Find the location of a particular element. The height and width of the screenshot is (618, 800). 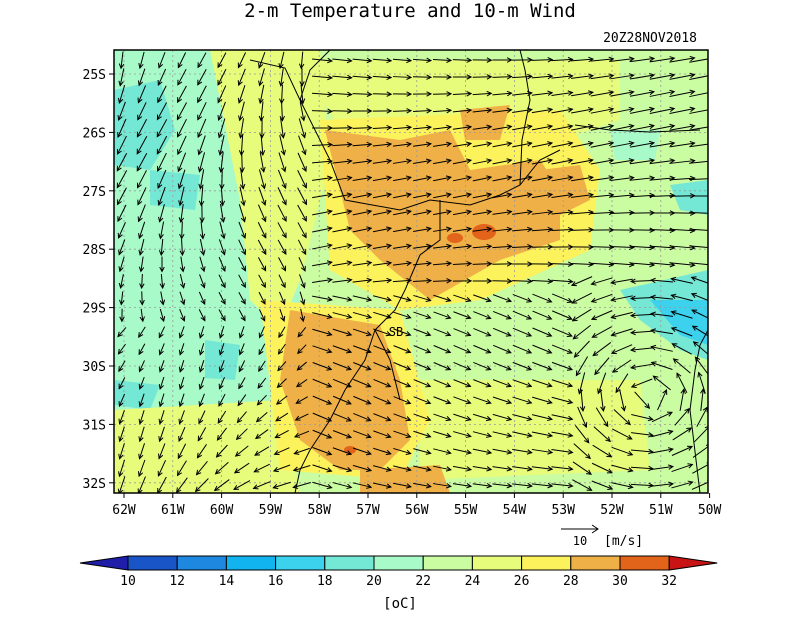

lon-tick-label: 53W is located at coordinates (563, 510).